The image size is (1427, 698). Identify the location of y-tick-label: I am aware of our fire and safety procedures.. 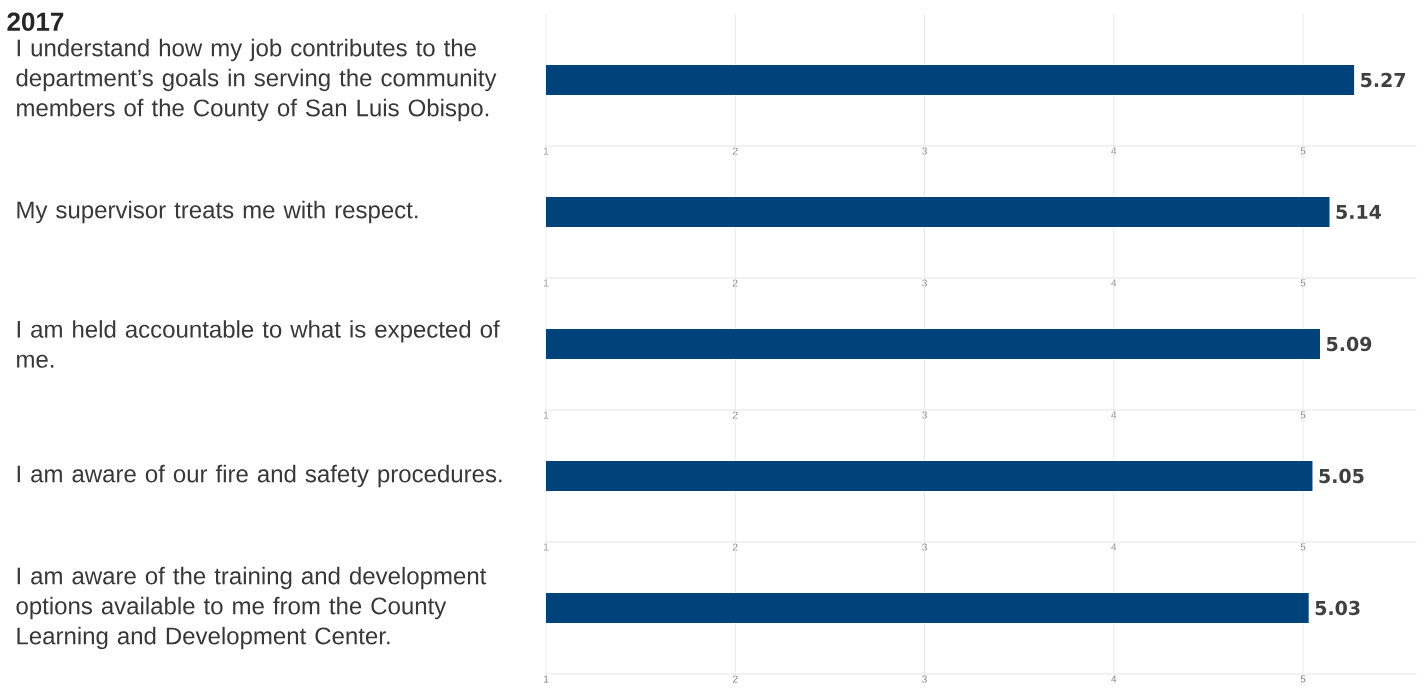
(259, 476).